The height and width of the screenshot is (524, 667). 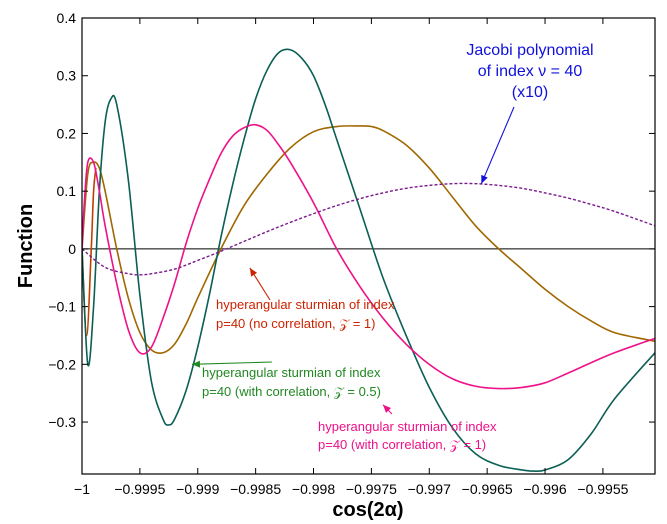 I want to click on x-tick-label: −0.9975, so click(x=371, y=489).